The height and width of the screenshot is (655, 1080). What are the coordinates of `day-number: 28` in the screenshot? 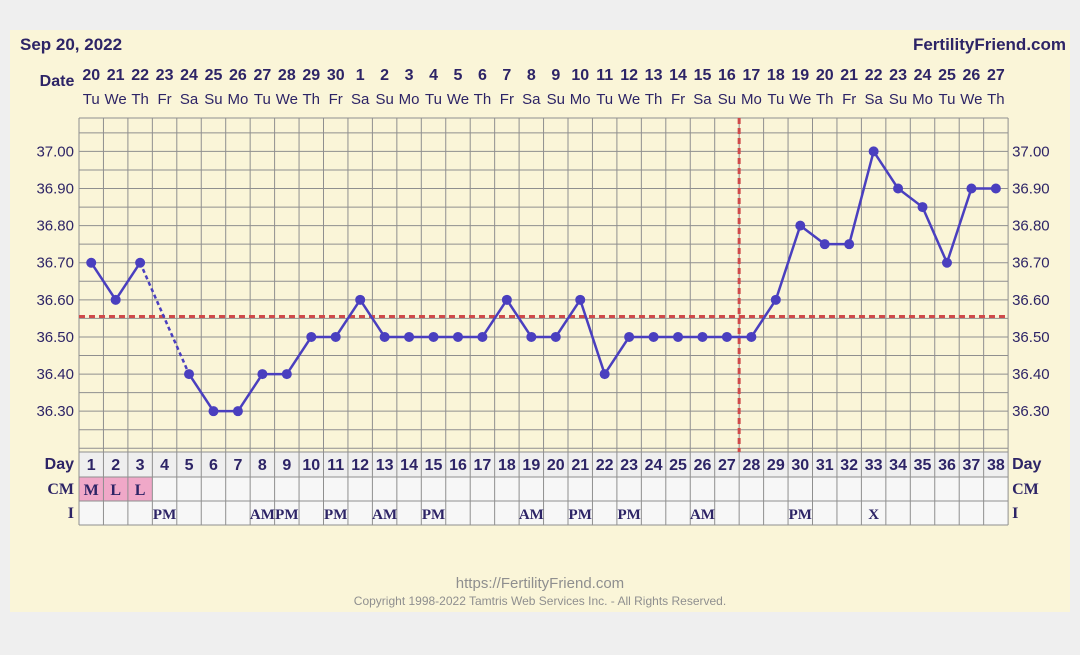 It's located at (751, 465).